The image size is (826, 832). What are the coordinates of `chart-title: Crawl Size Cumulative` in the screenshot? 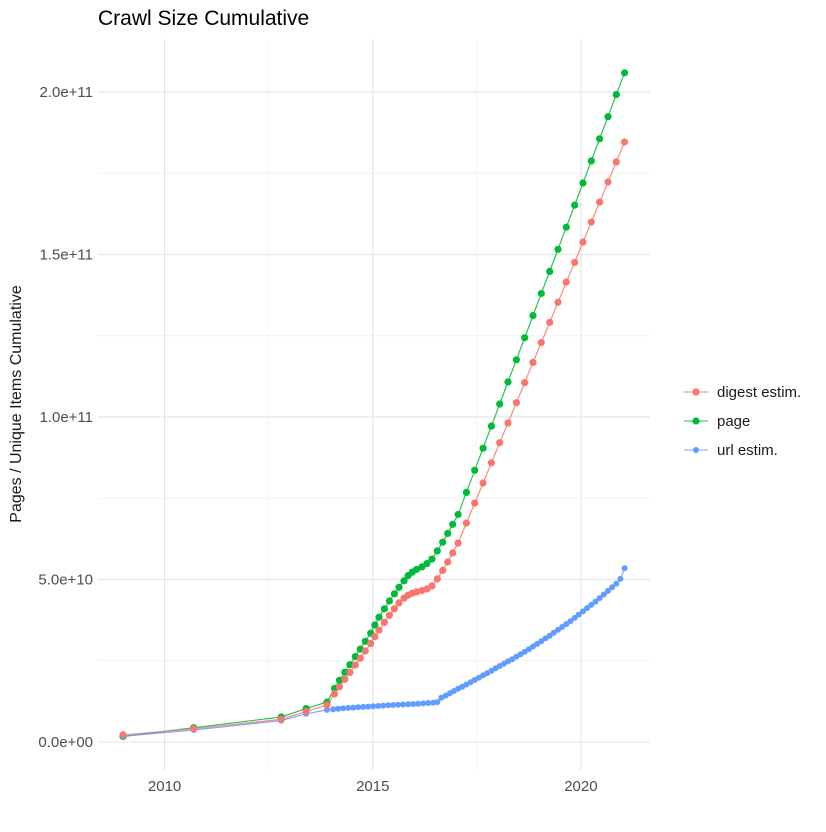 It's located at (203, 18).